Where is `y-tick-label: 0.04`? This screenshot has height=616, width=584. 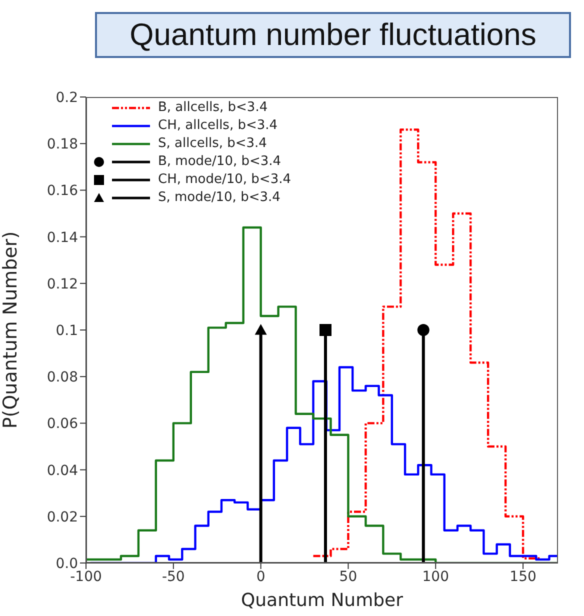
y-tick-label: 0.04 is located at coordinates (62, 470).